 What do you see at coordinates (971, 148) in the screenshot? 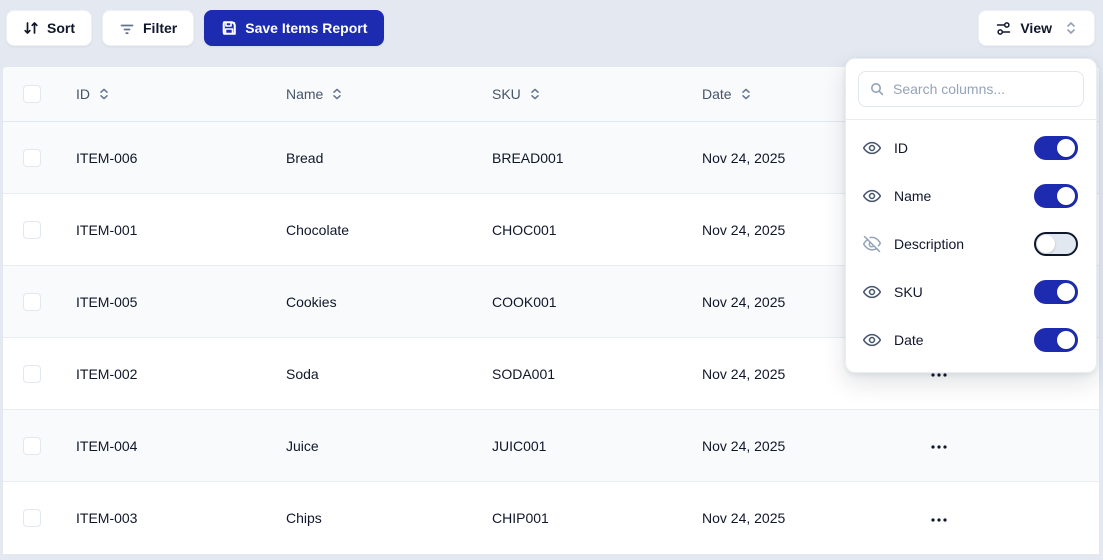
I see `column-toggle-item: ID` at bounding box center [971, 148].